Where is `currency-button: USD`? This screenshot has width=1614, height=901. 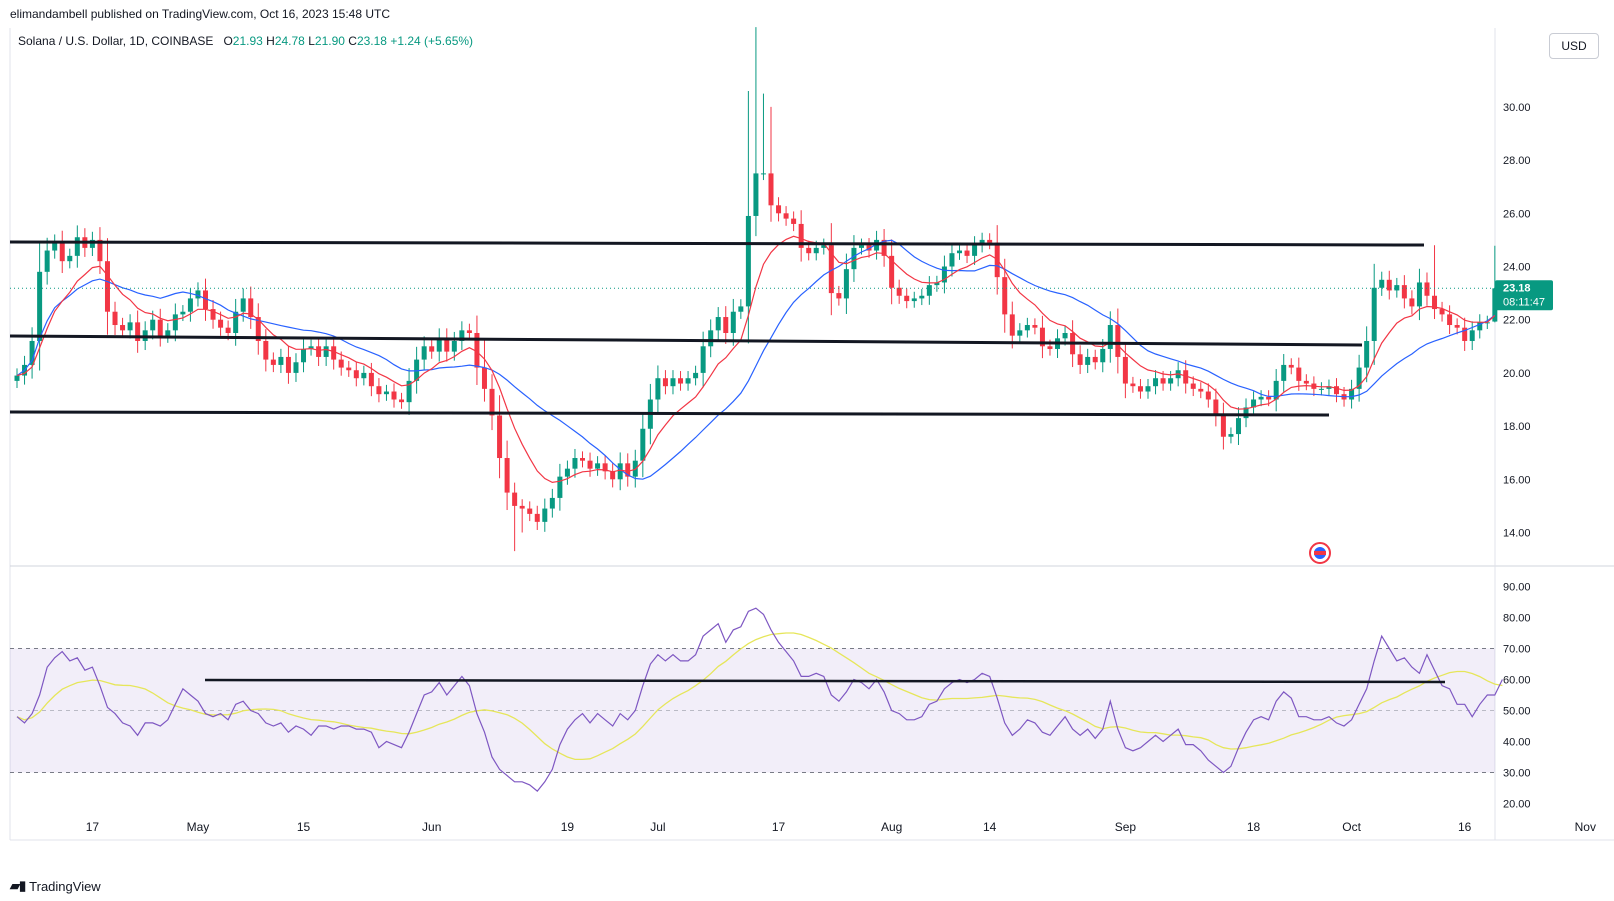 currency-button: USD is located at coordinates (1574, 46).